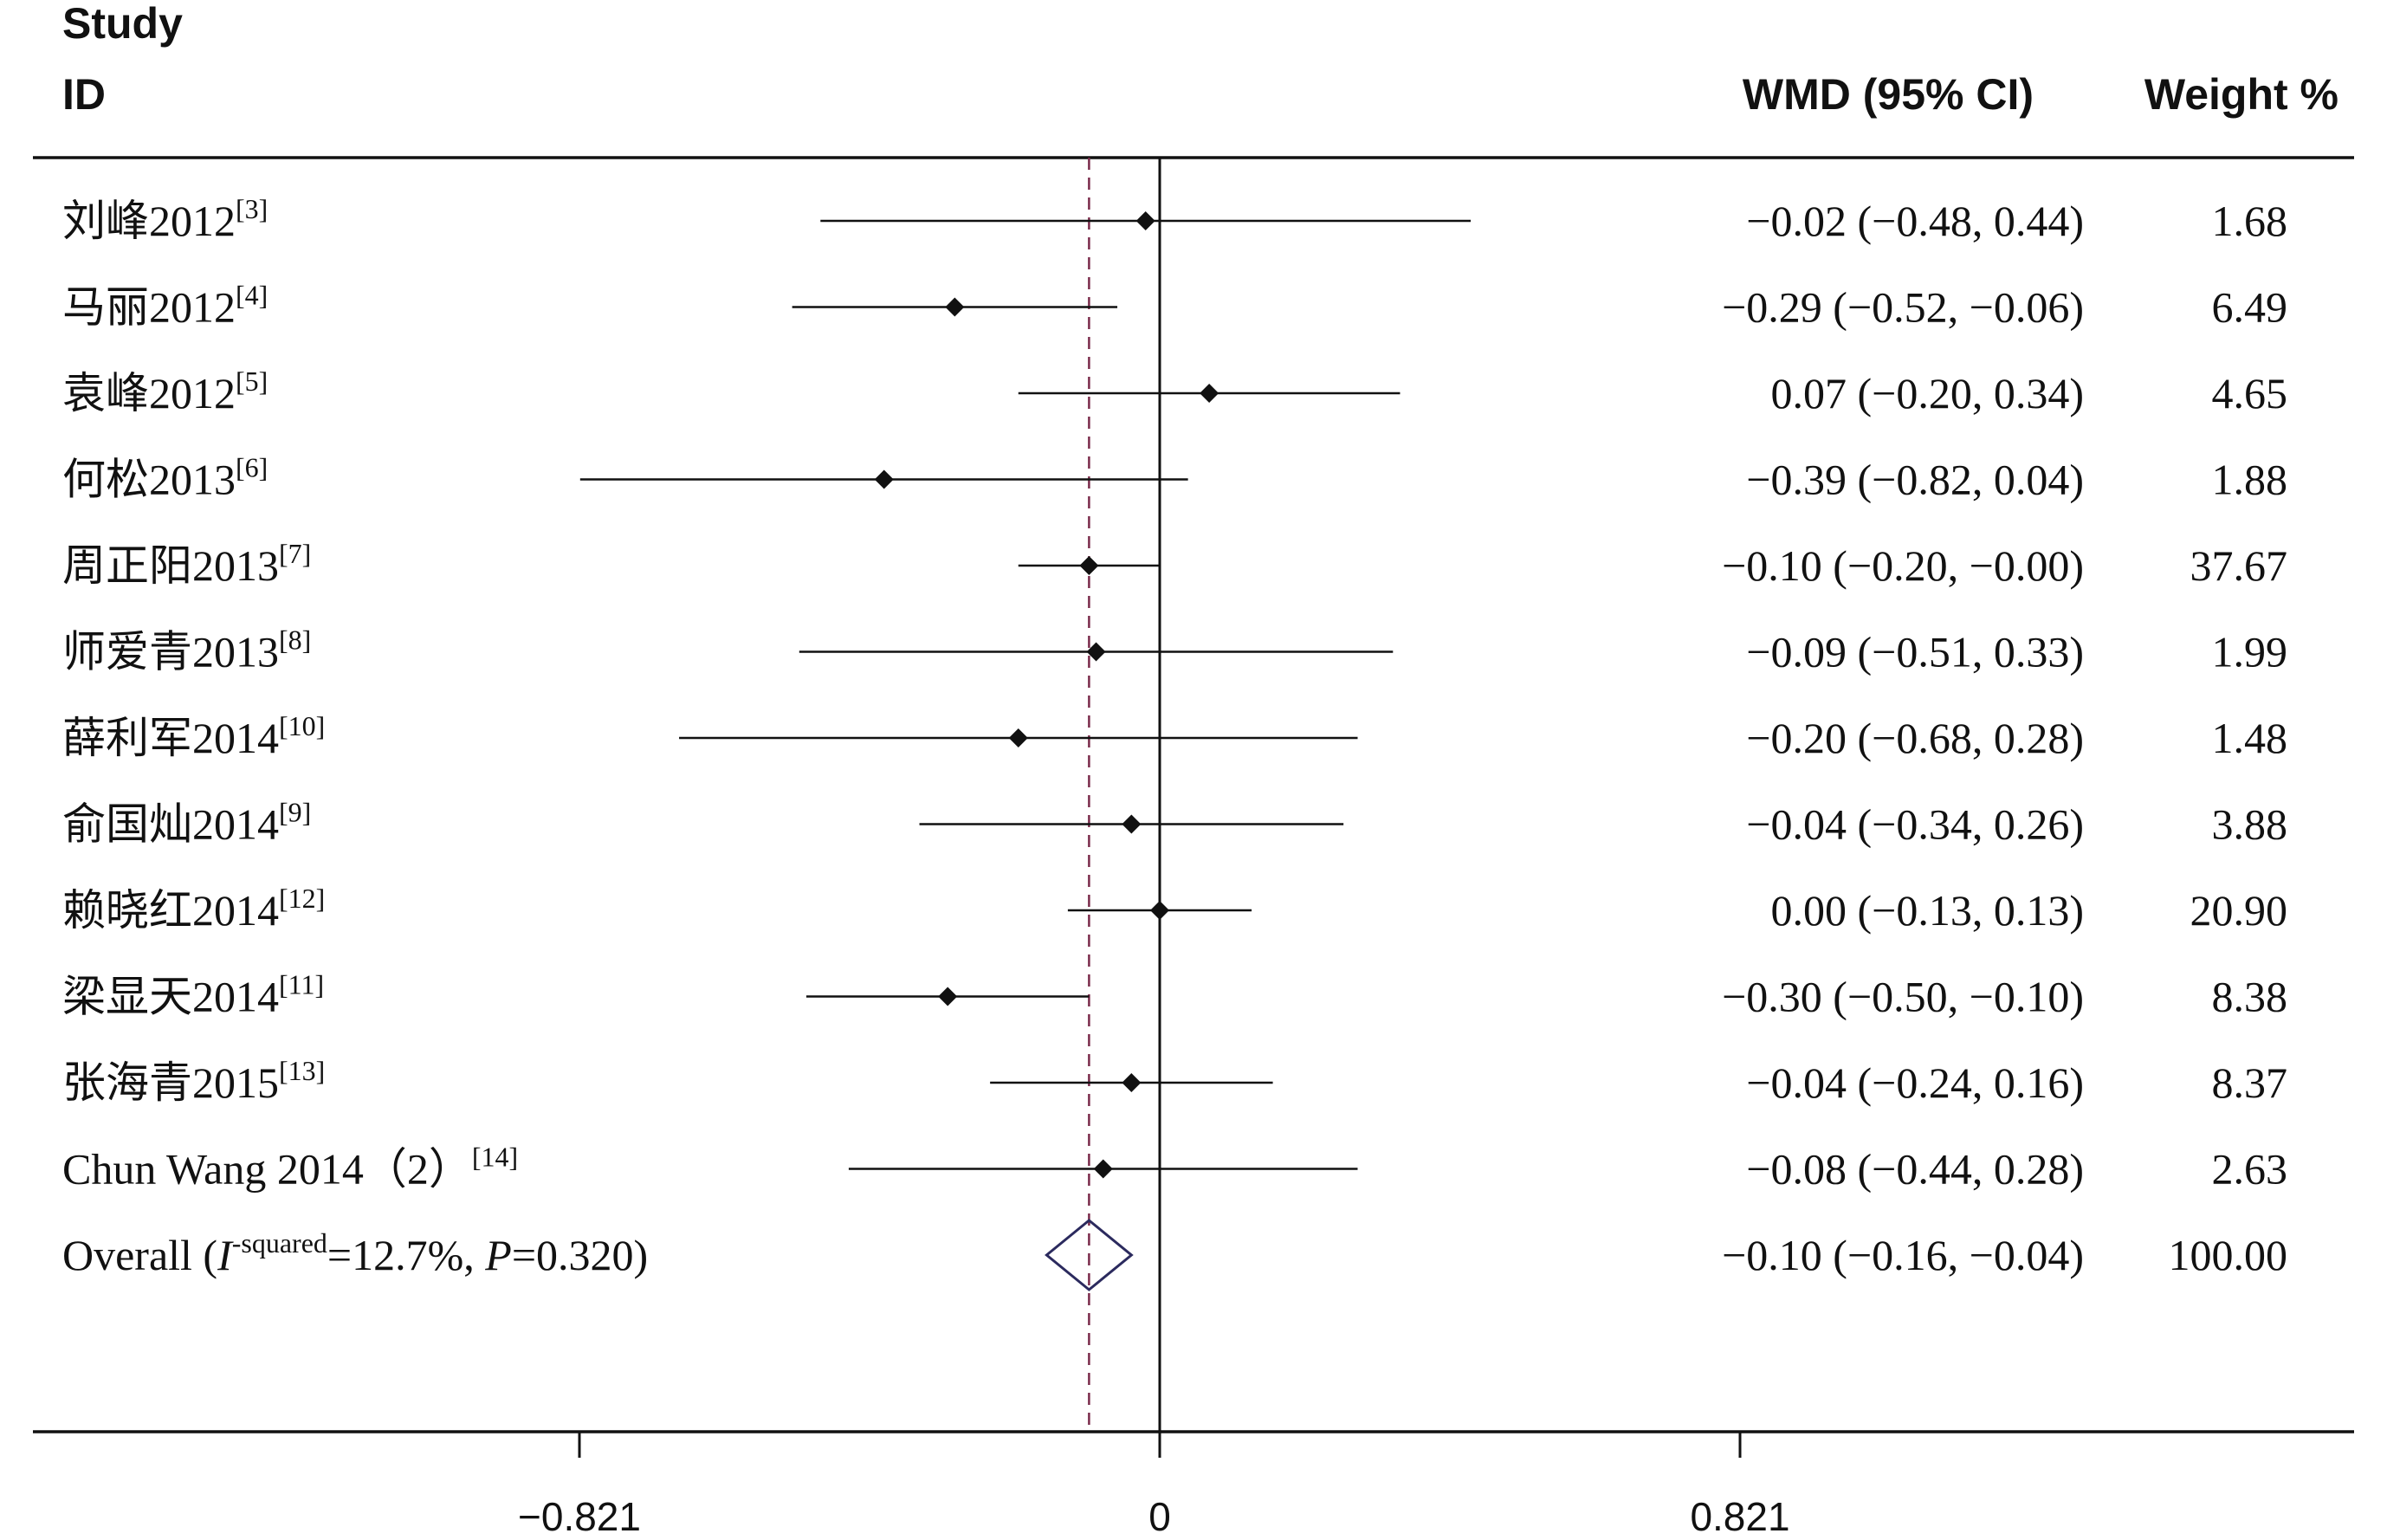  Describe the element at coordinates (252, 295) in the screenshot. I see `study-reference: [4]` at that location.